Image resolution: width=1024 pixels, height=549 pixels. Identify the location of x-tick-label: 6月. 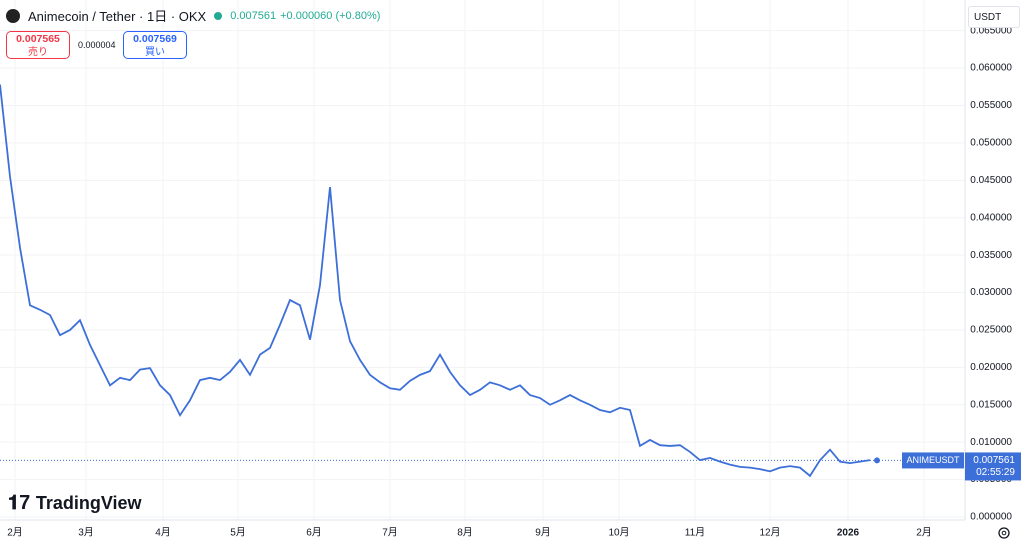
(314, 533).